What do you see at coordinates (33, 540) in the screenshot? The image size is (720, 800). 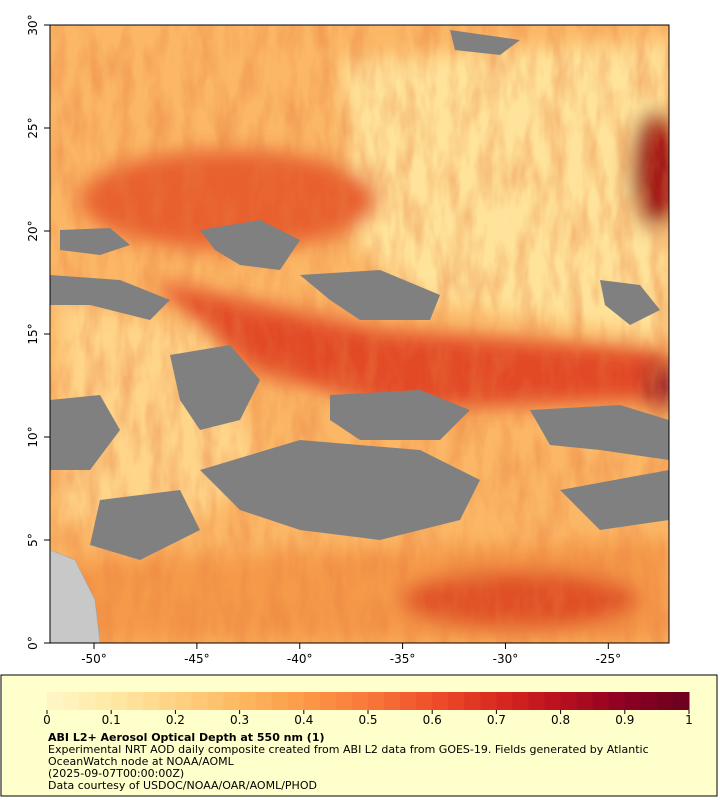 I see `y-tick-label: 5°` at bounding box center [33, 540].